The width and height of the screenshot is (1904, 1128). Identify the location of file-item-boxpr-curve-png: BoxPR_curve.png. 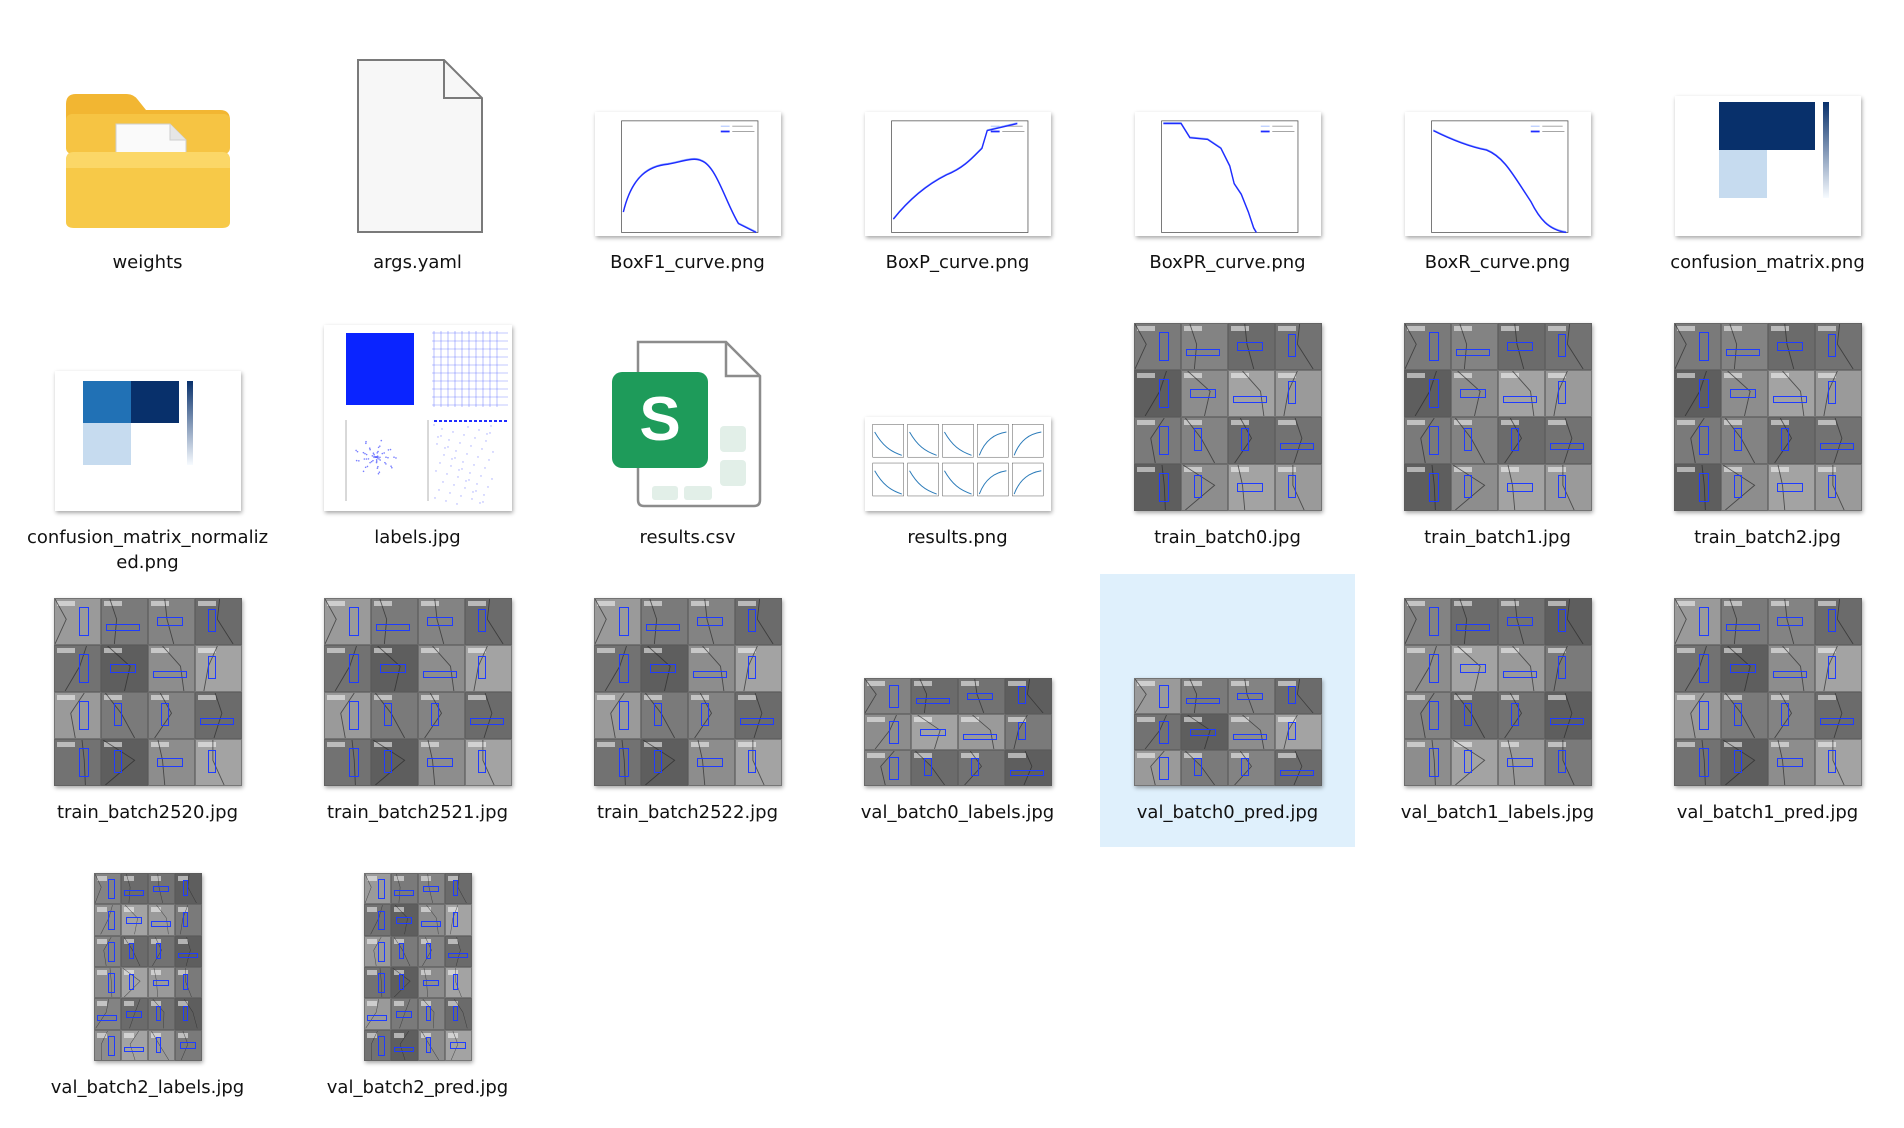
(1227, 160).